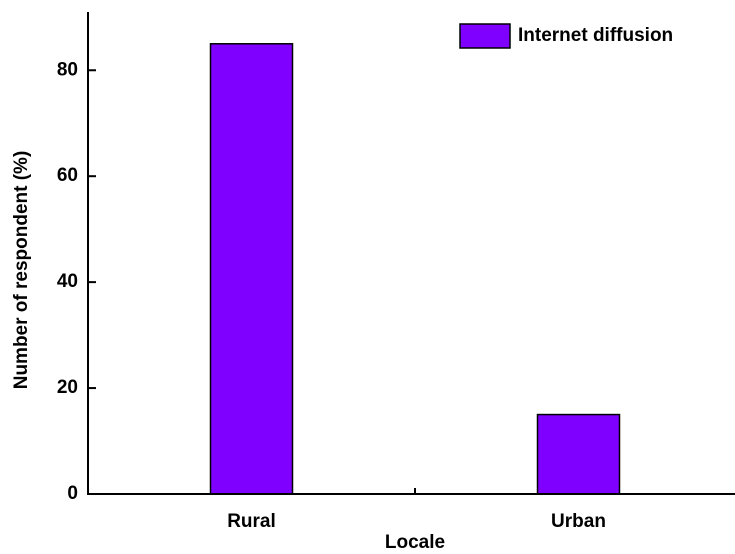  Describe the element at coordinates (415, 542) in the screenshot. I see `x-axis-label: Locale` at that location.